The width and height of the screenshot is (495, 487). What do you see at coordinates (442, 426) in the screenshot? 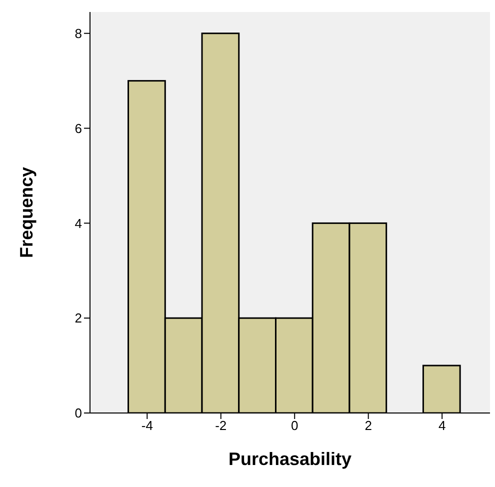
I see `x-tick-label: 4` at bounding box center [442, 426].